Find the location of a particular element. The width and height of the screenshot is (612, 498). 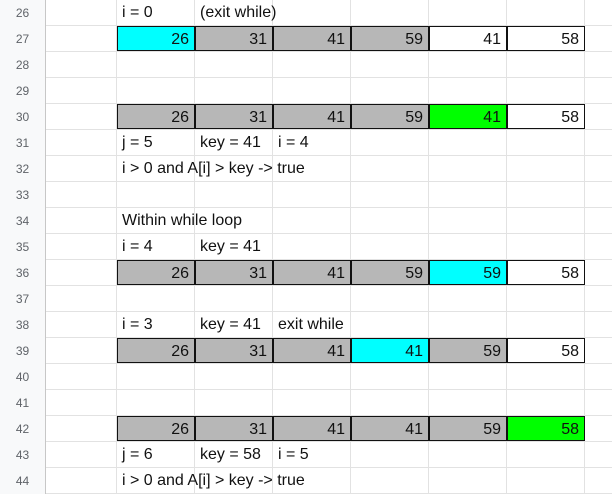

row-header-33: 33 is located at coordinates (23, 195).